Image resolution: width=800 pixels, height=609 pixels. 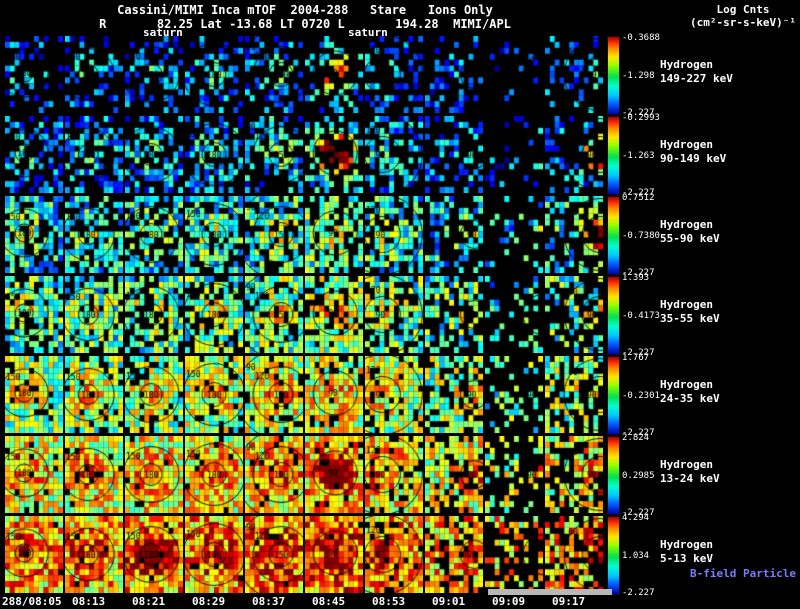 I want to click on colorbar-max-label-1: -0.3688, so click(x=641, y=38).